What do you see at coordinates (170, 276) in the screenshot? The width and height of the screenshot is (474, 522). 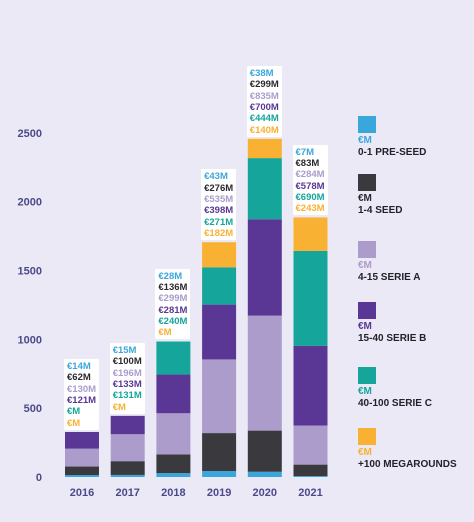 I see `value-label: €28M` at bounding box center [170, 276].